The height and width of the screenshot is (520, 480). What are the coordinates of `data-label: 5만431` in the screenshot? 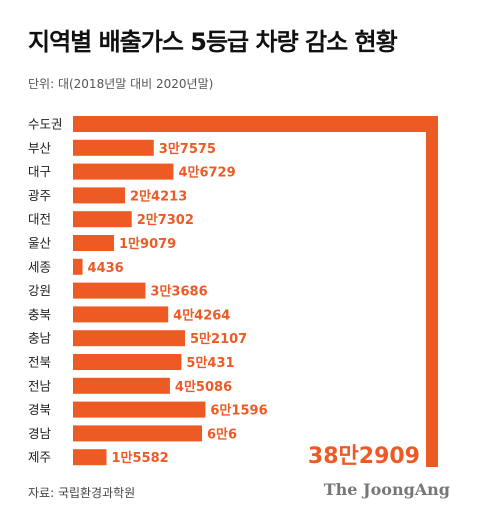 It's located at (210, 363).